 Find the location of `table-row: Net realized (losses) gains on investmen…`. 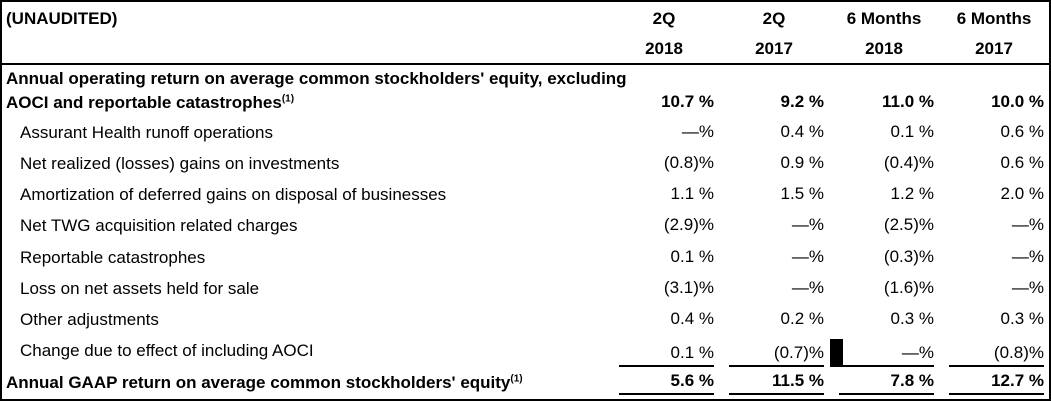

table-row: Net realized (losses) gains on investmen… is located at coordinates (525, 163).